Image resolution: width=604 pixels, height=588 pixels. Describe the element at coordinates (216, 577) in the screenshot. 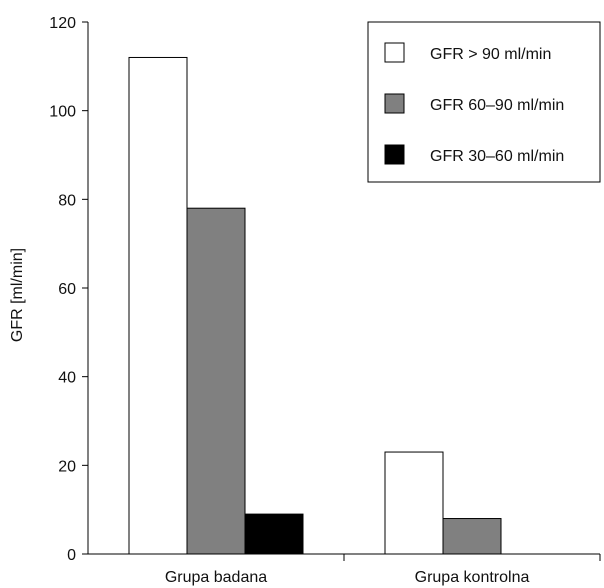

I see `x-tick-label: Grupa badana` at that location.